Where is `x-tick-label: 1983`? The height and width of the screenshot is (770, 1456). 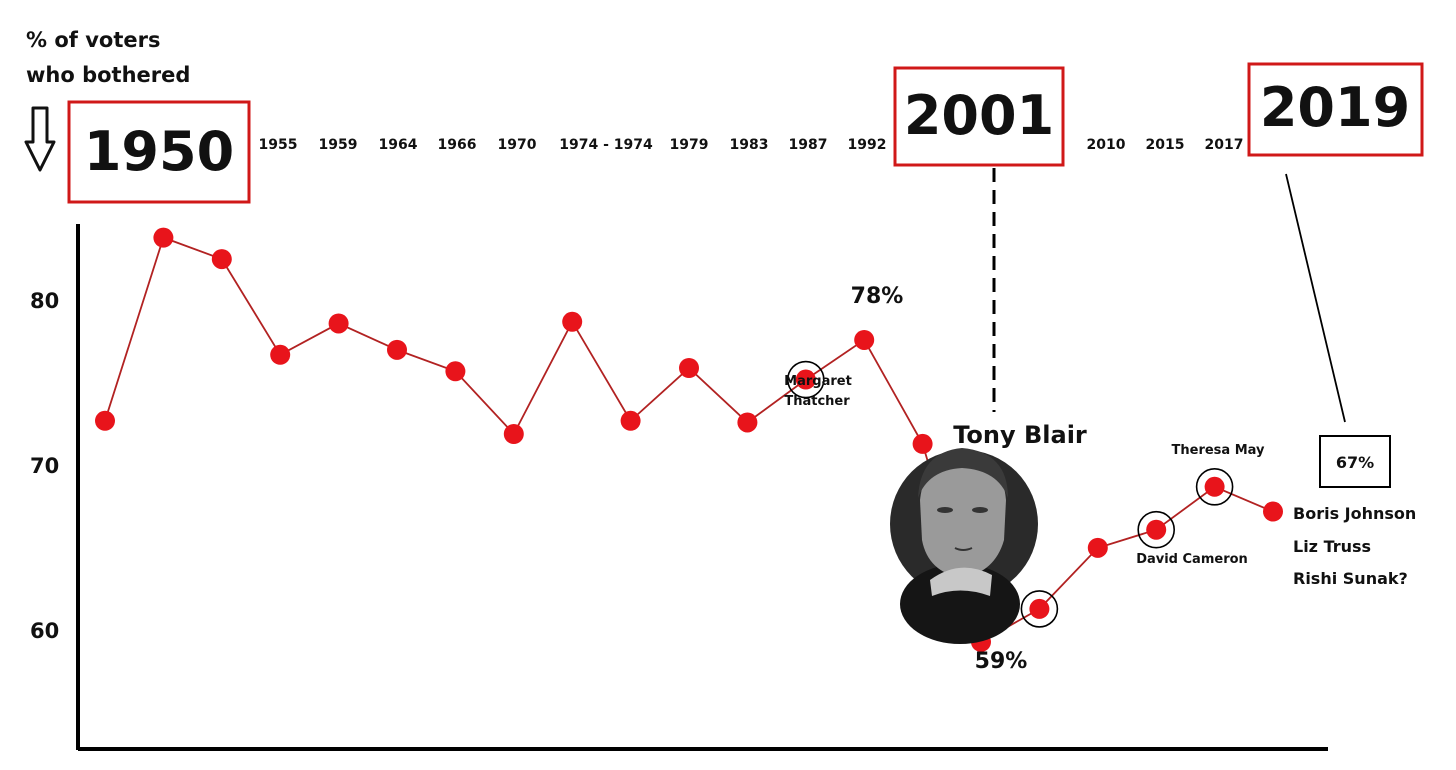 x-tick-label: 1983 is located at coordinates (749, 145).